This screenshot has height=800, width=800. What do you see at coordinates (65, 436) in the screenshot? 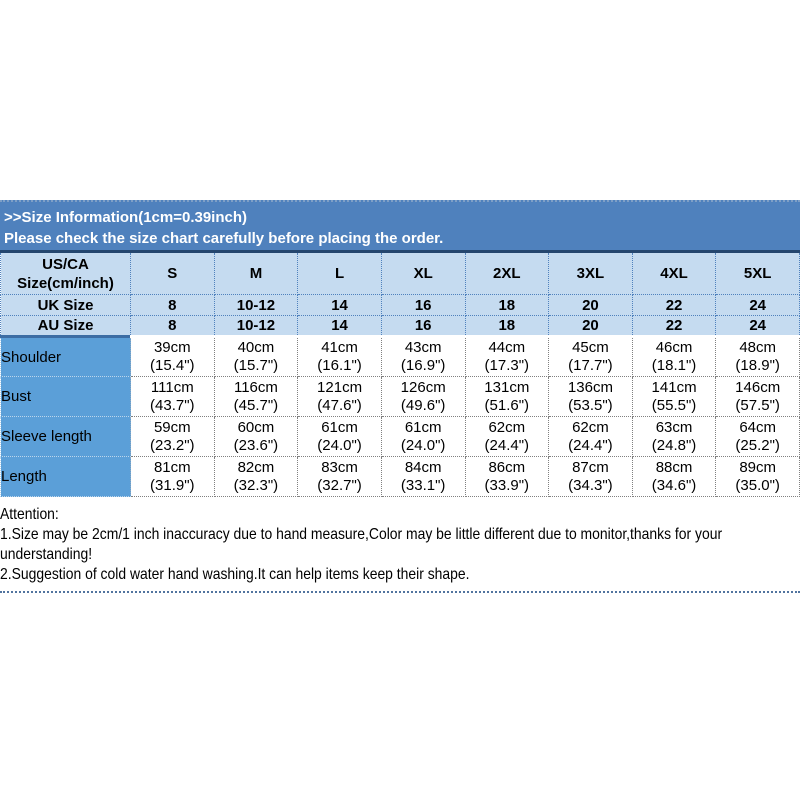
I see `measurement-label: Sleeve length` at bounding box center [65, 436].